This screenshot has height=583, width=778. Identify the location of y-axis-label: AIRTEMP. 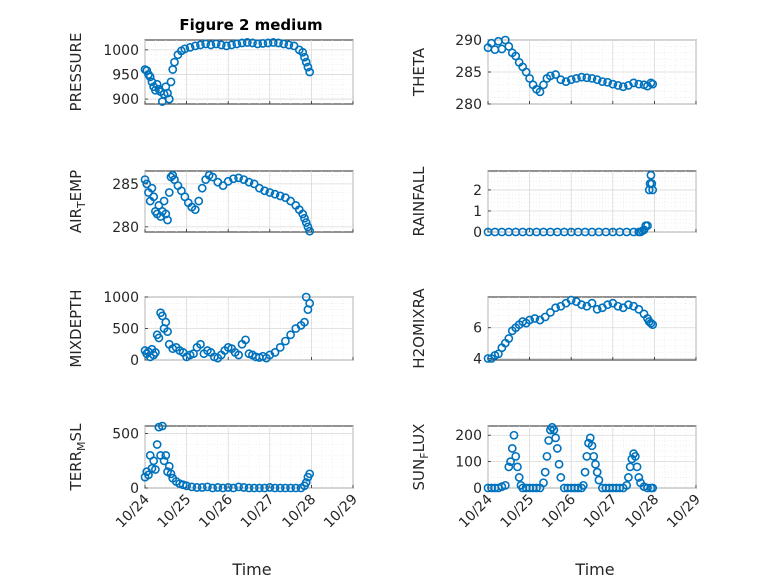
(77, 201).